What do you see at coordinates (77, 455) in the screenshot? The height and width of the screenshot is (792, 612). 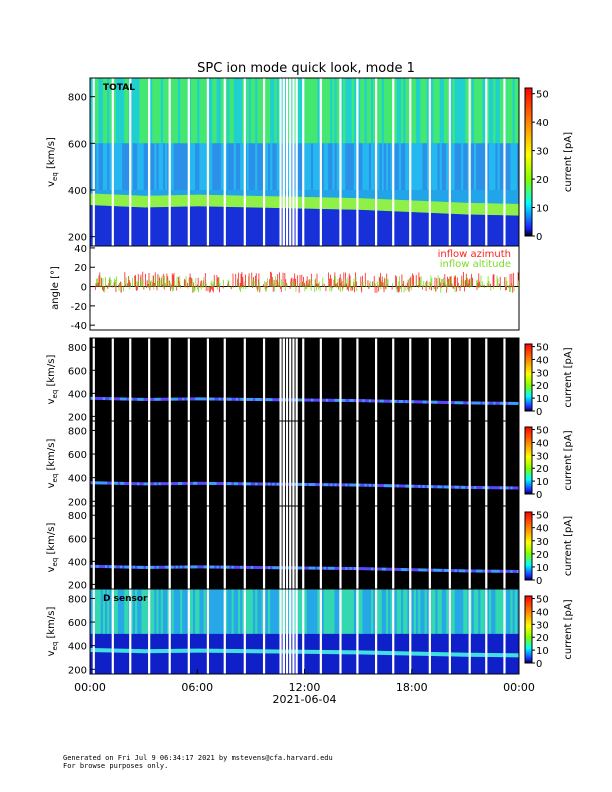 I see `y-tick-label: 600` at bounding box center [77, 455].